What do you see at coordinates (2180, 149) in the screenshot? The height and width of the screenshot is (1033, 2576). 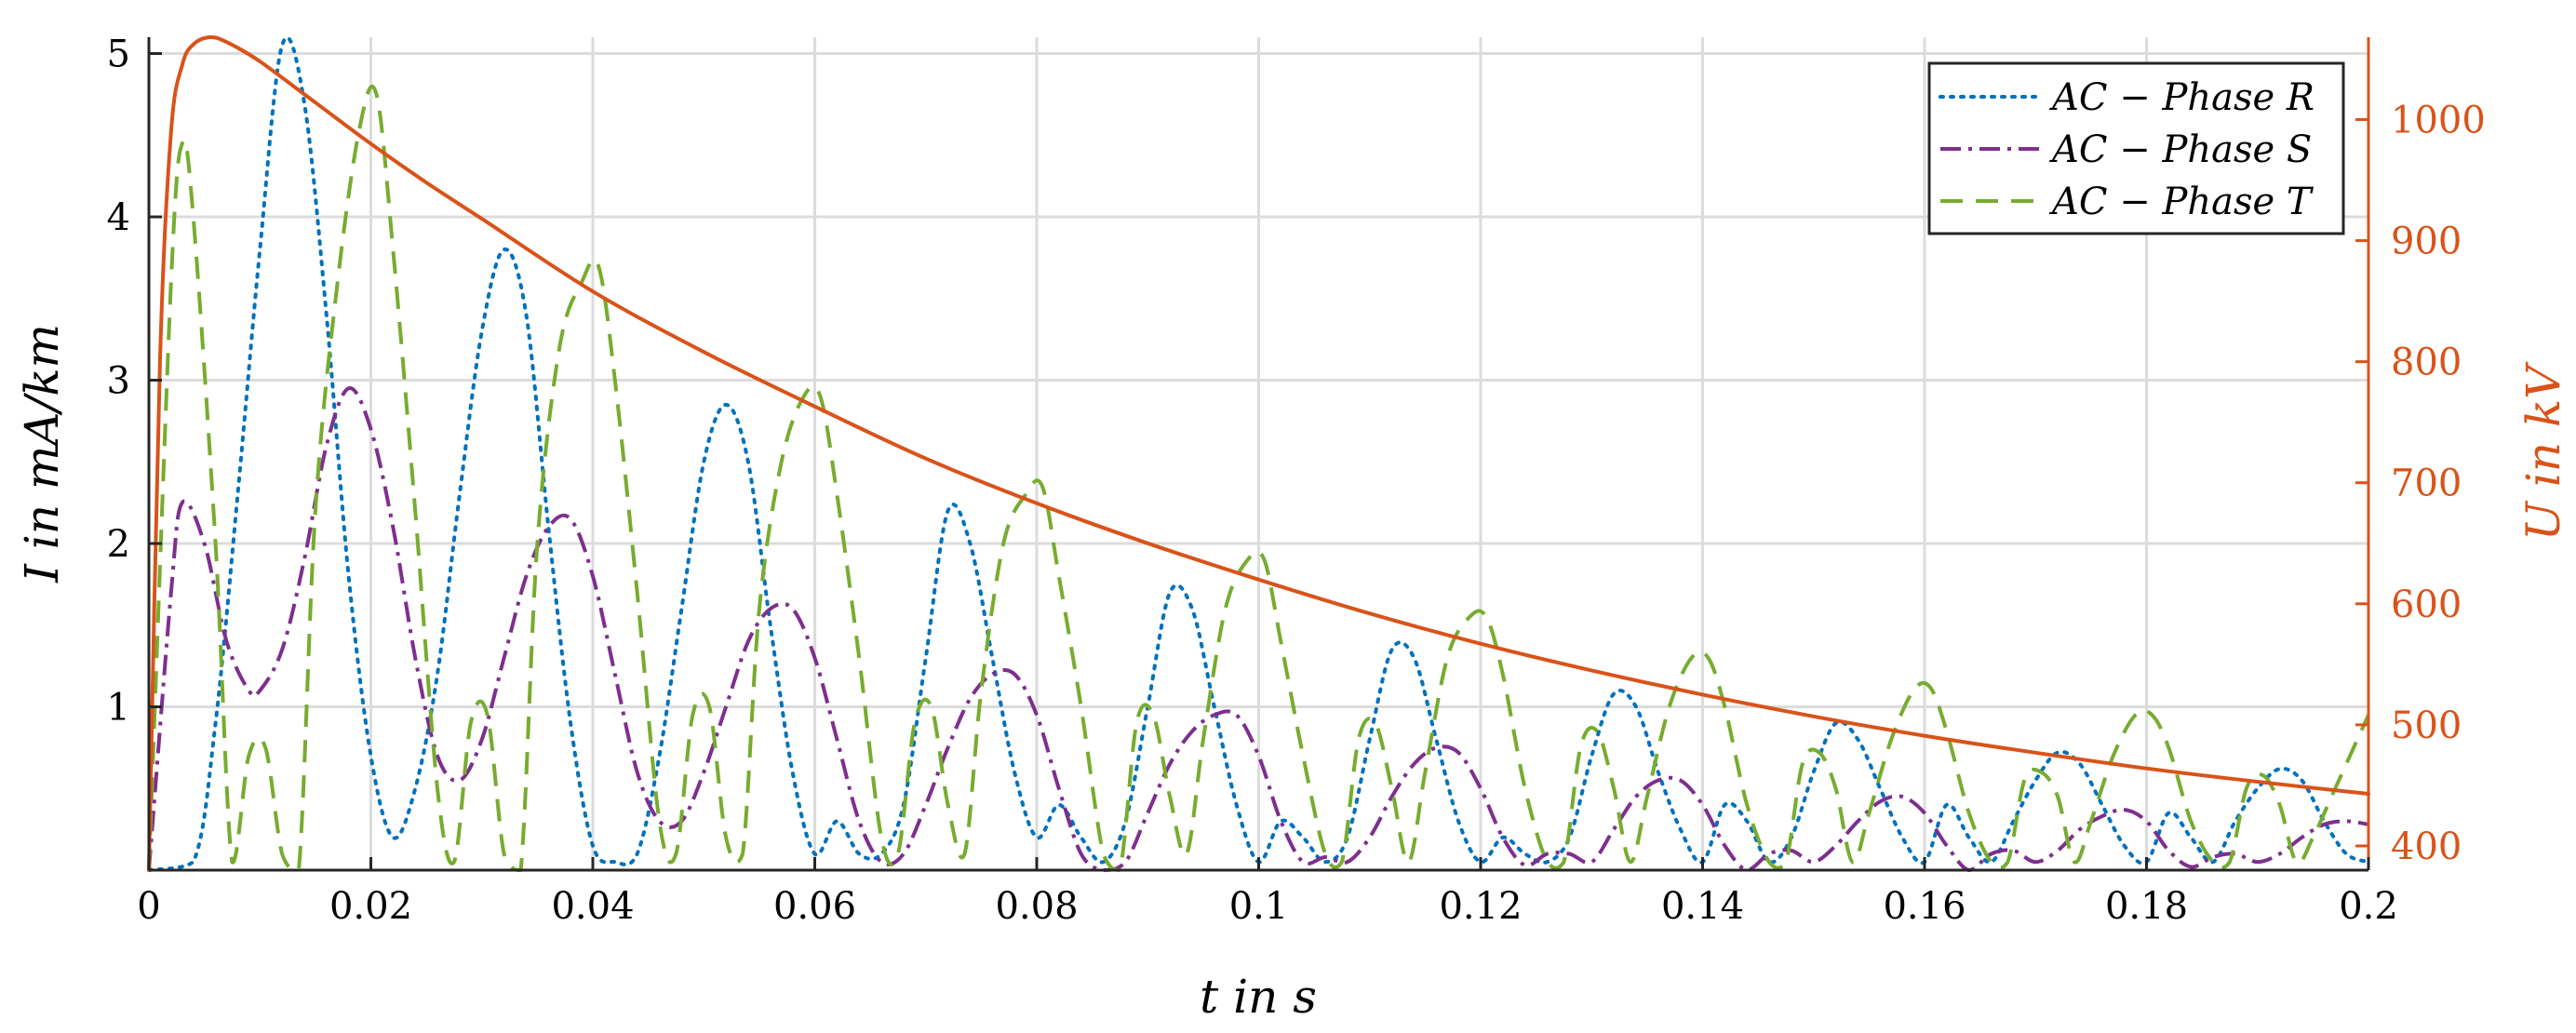 I see `legend-label-phase-s: AC − Phase S` at bounding box center [2180, 149].